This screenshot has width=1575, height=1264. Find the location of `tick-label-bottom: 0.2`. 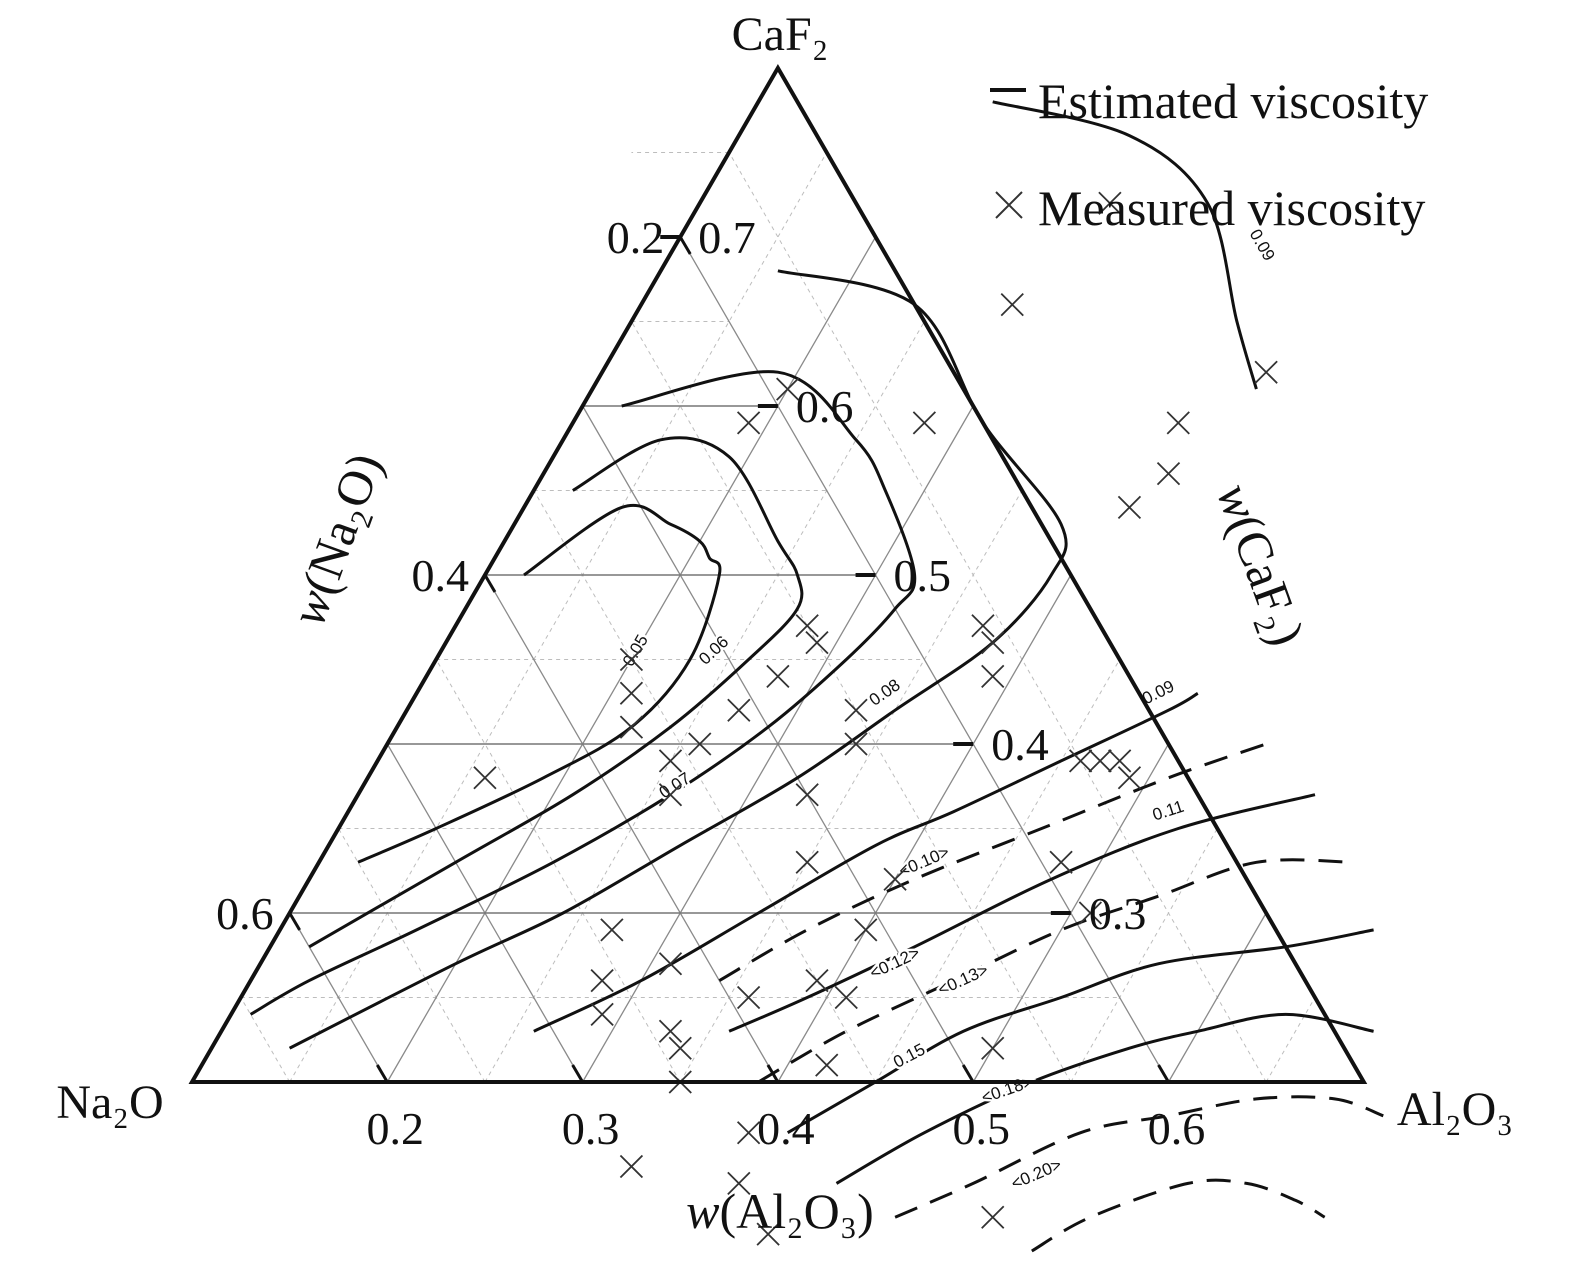

tick-label-bottom: 0.2 is located at coordinates (396, 1128).